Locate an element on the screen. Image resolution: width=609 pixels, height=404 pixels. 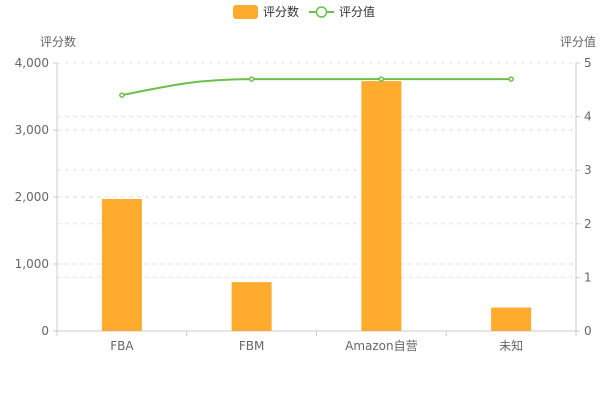
legend-line-label: 评分值 is located at coordinates (357, 11).